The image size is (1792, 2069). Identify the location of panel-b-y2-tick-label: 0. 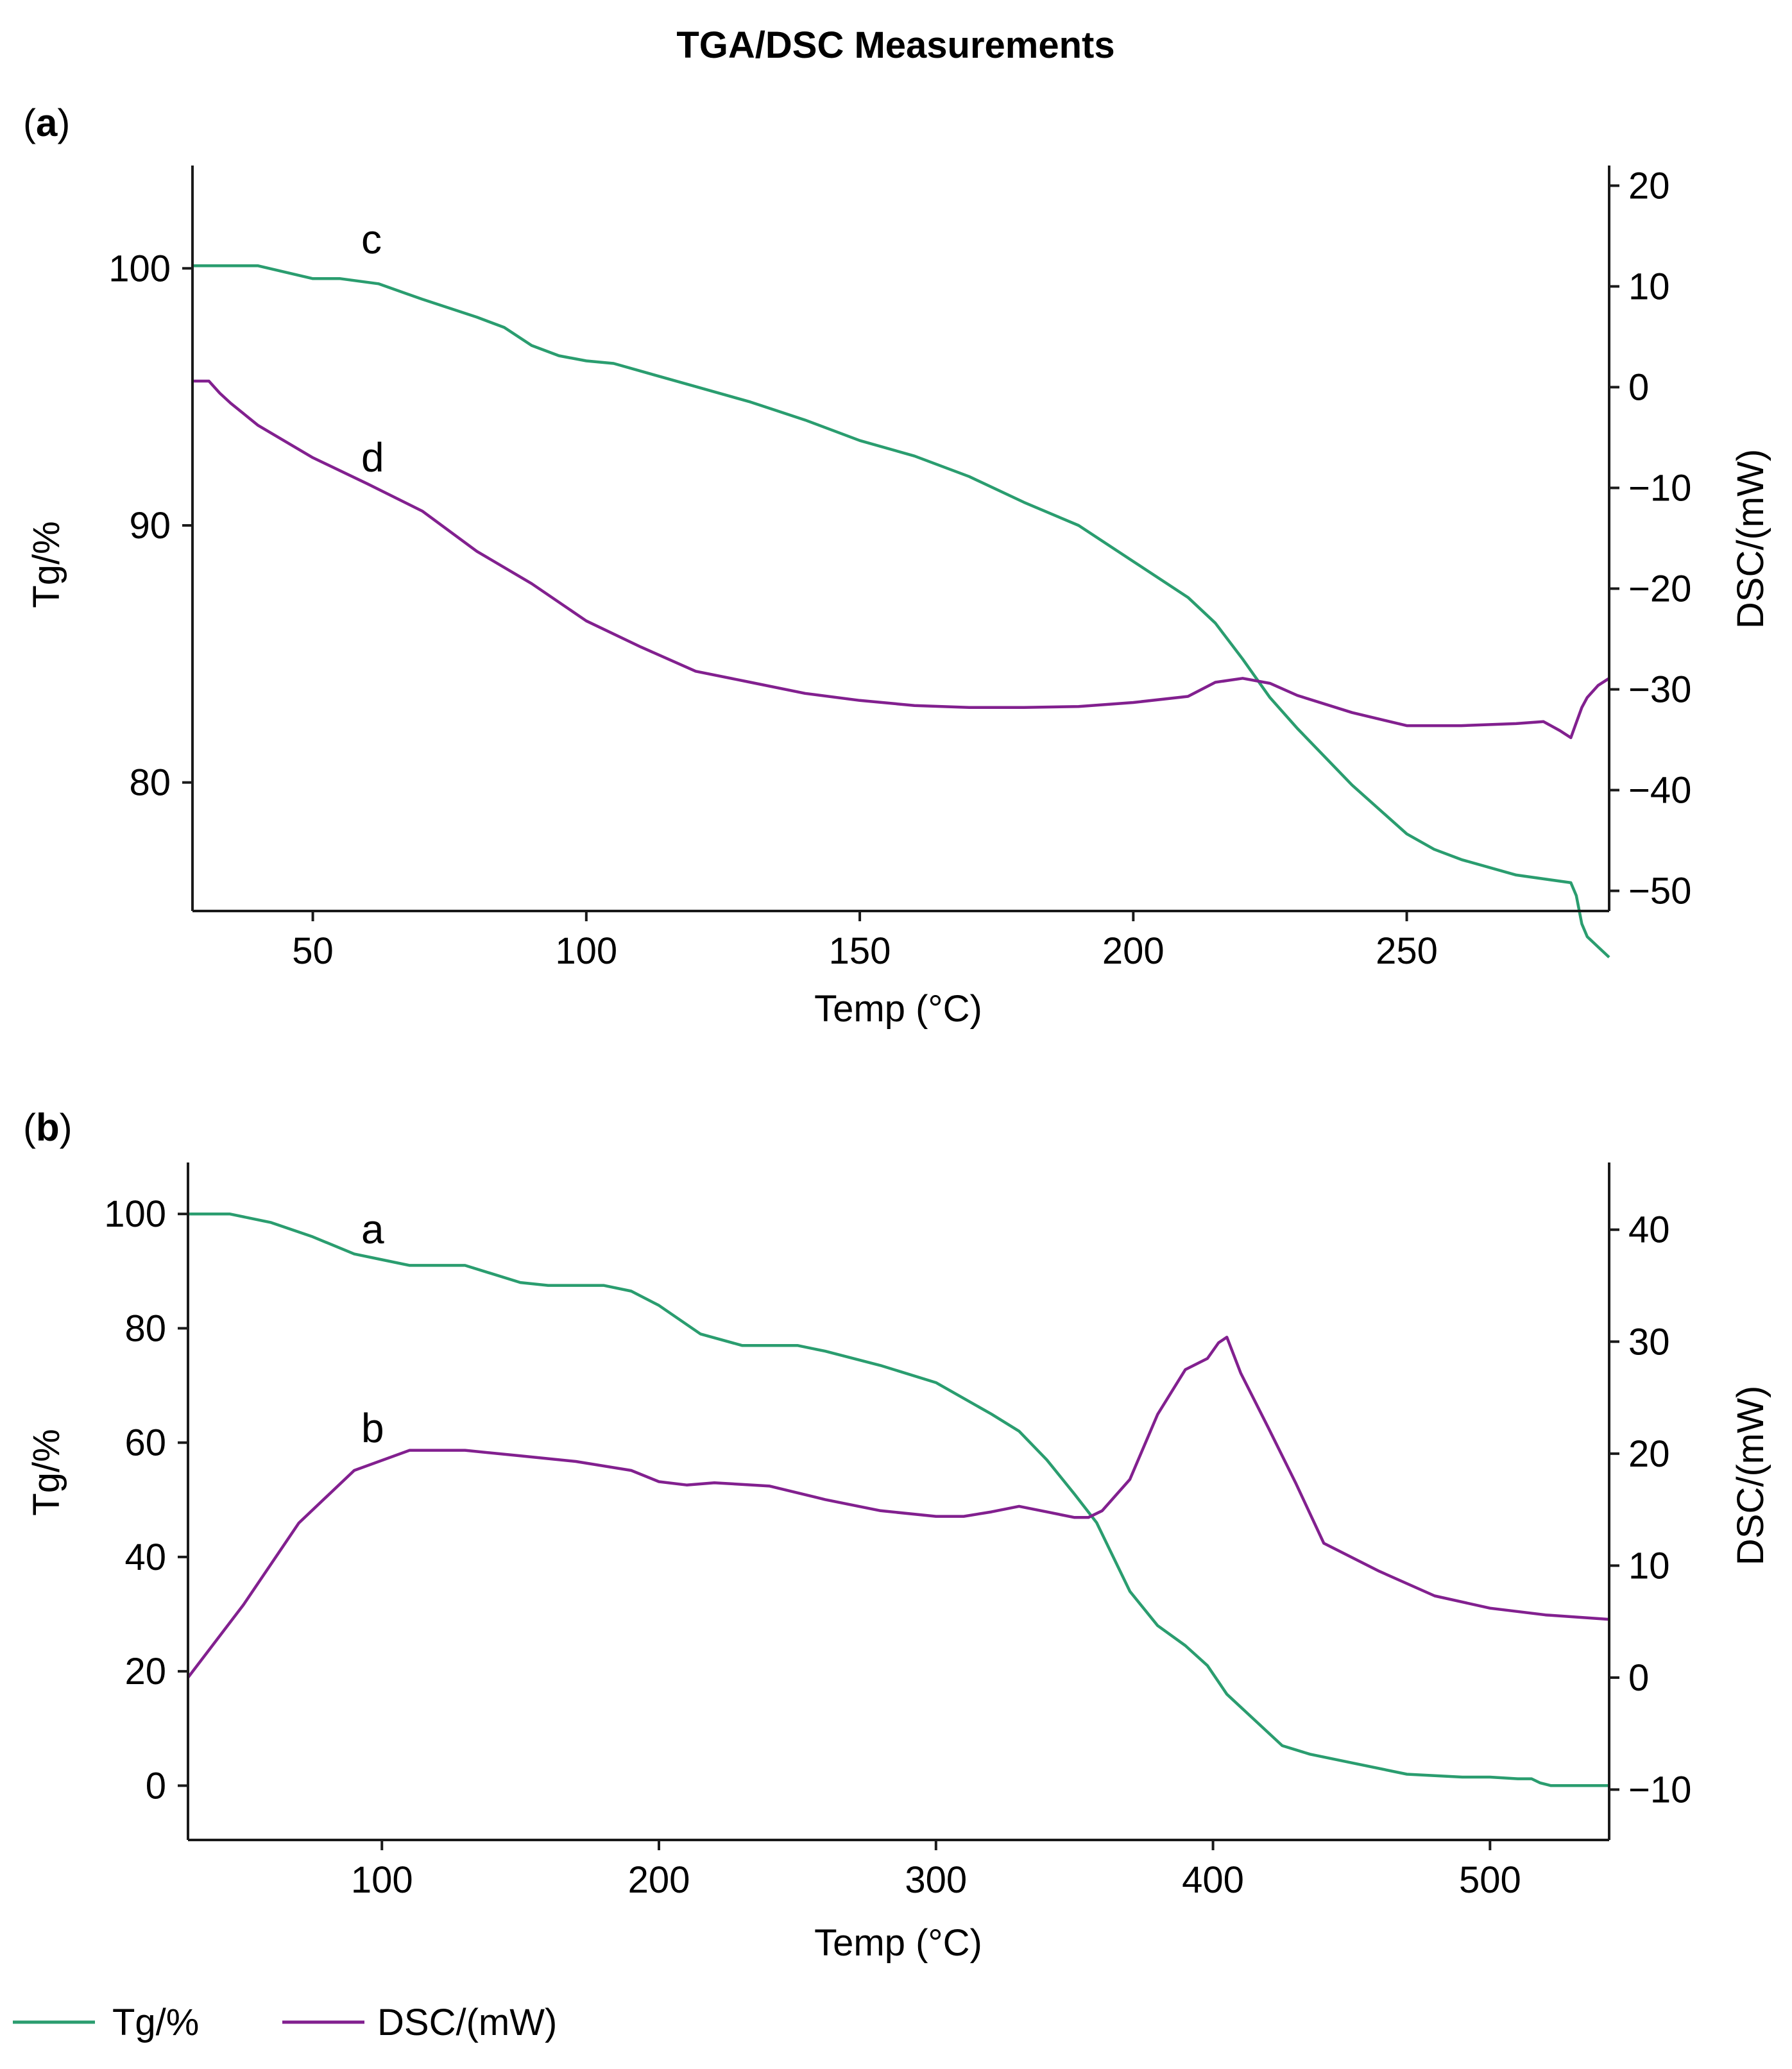
(1638, 1678).